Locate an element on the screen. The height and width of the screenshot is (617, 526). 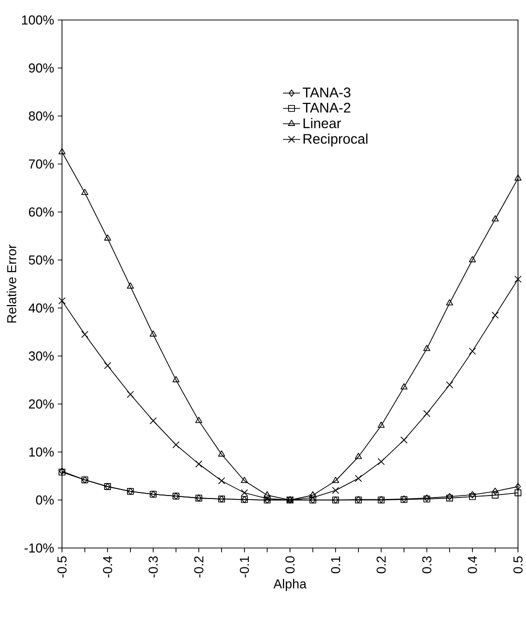
x-tick-label: -0.3 is located at coordinates (153, 567).